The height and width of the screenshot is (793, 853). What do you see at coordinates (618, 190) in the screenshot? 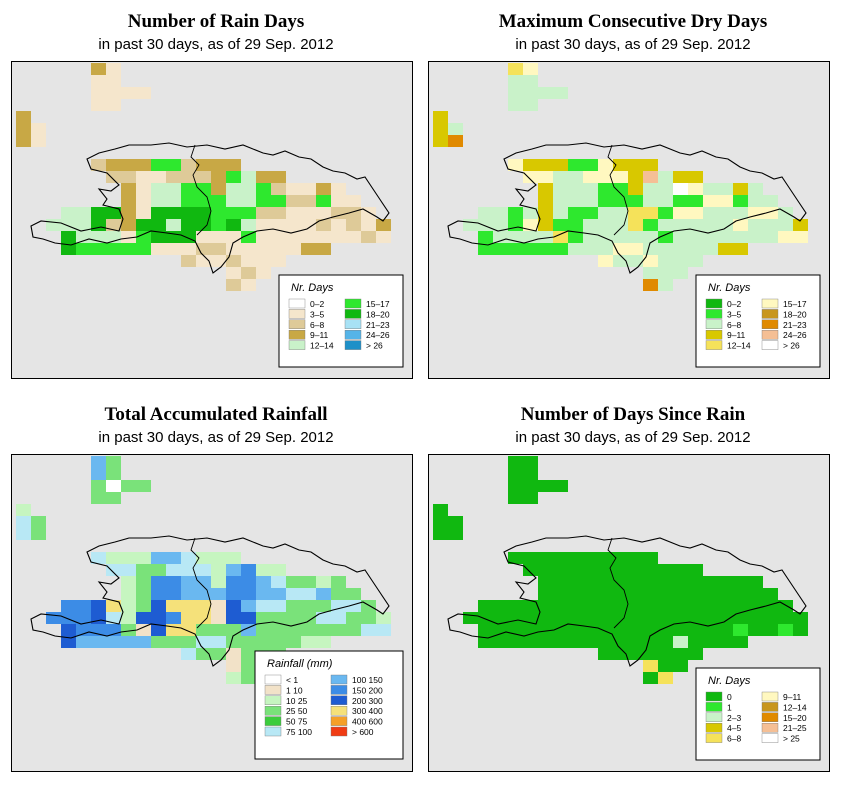
I see `country-border` at bounding box center [618, 190].